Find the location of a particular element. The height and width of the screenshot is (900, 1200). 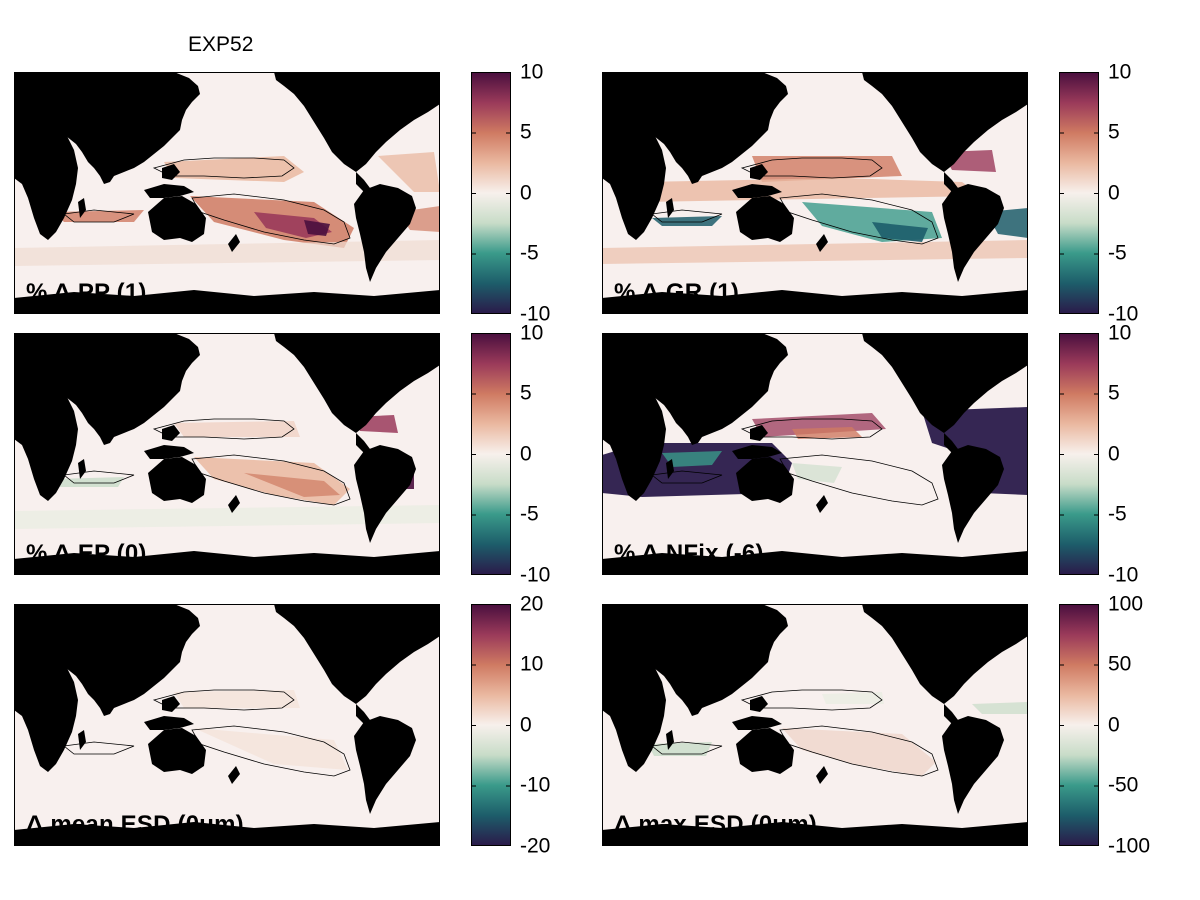

map-ep is located at coordinates (227, 454).